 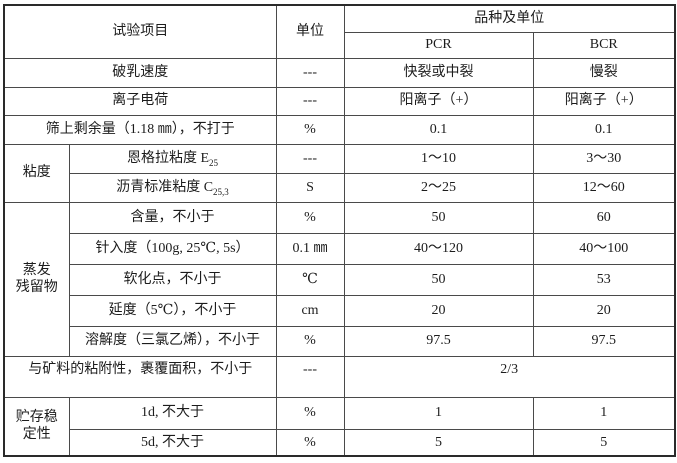 What do you see at coordinates (438, 442) in the screenshot?
I see `cell-pcr: 5` at bounding box center [438, 442].